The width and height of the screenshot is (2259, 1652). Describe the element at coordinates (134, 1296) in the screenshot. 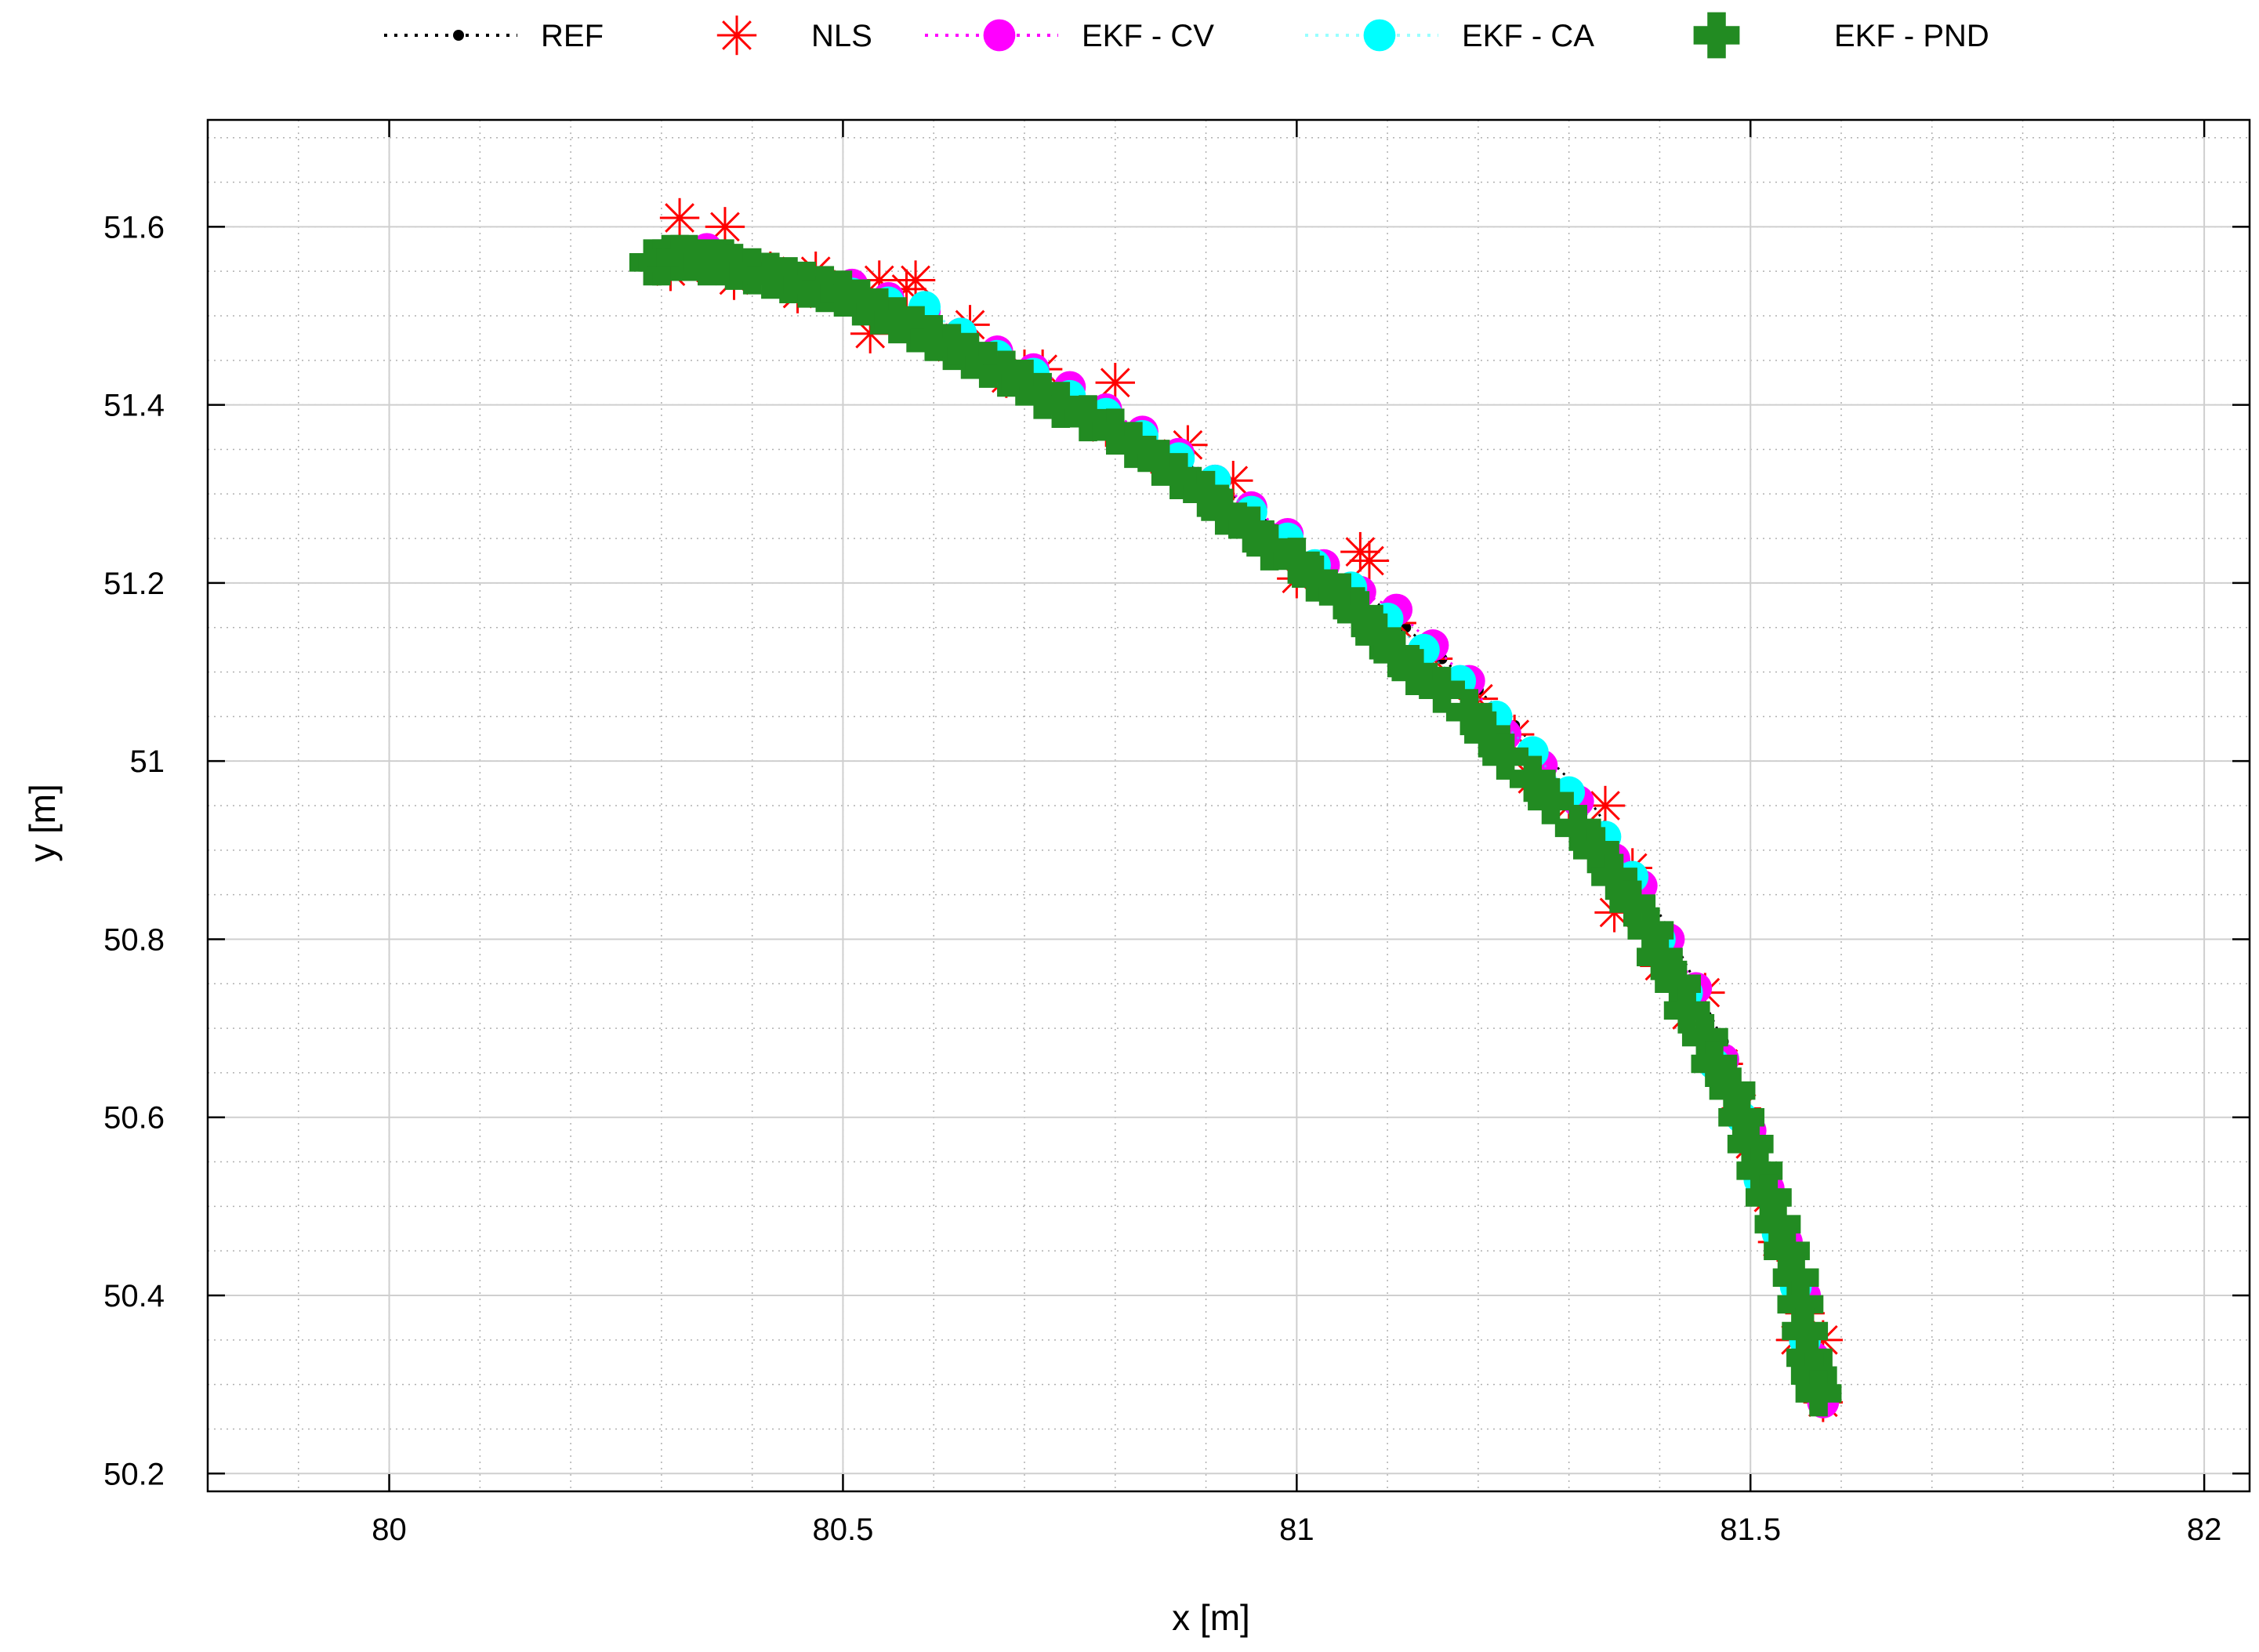

I see `y-tick-label: 50.4` at that location.